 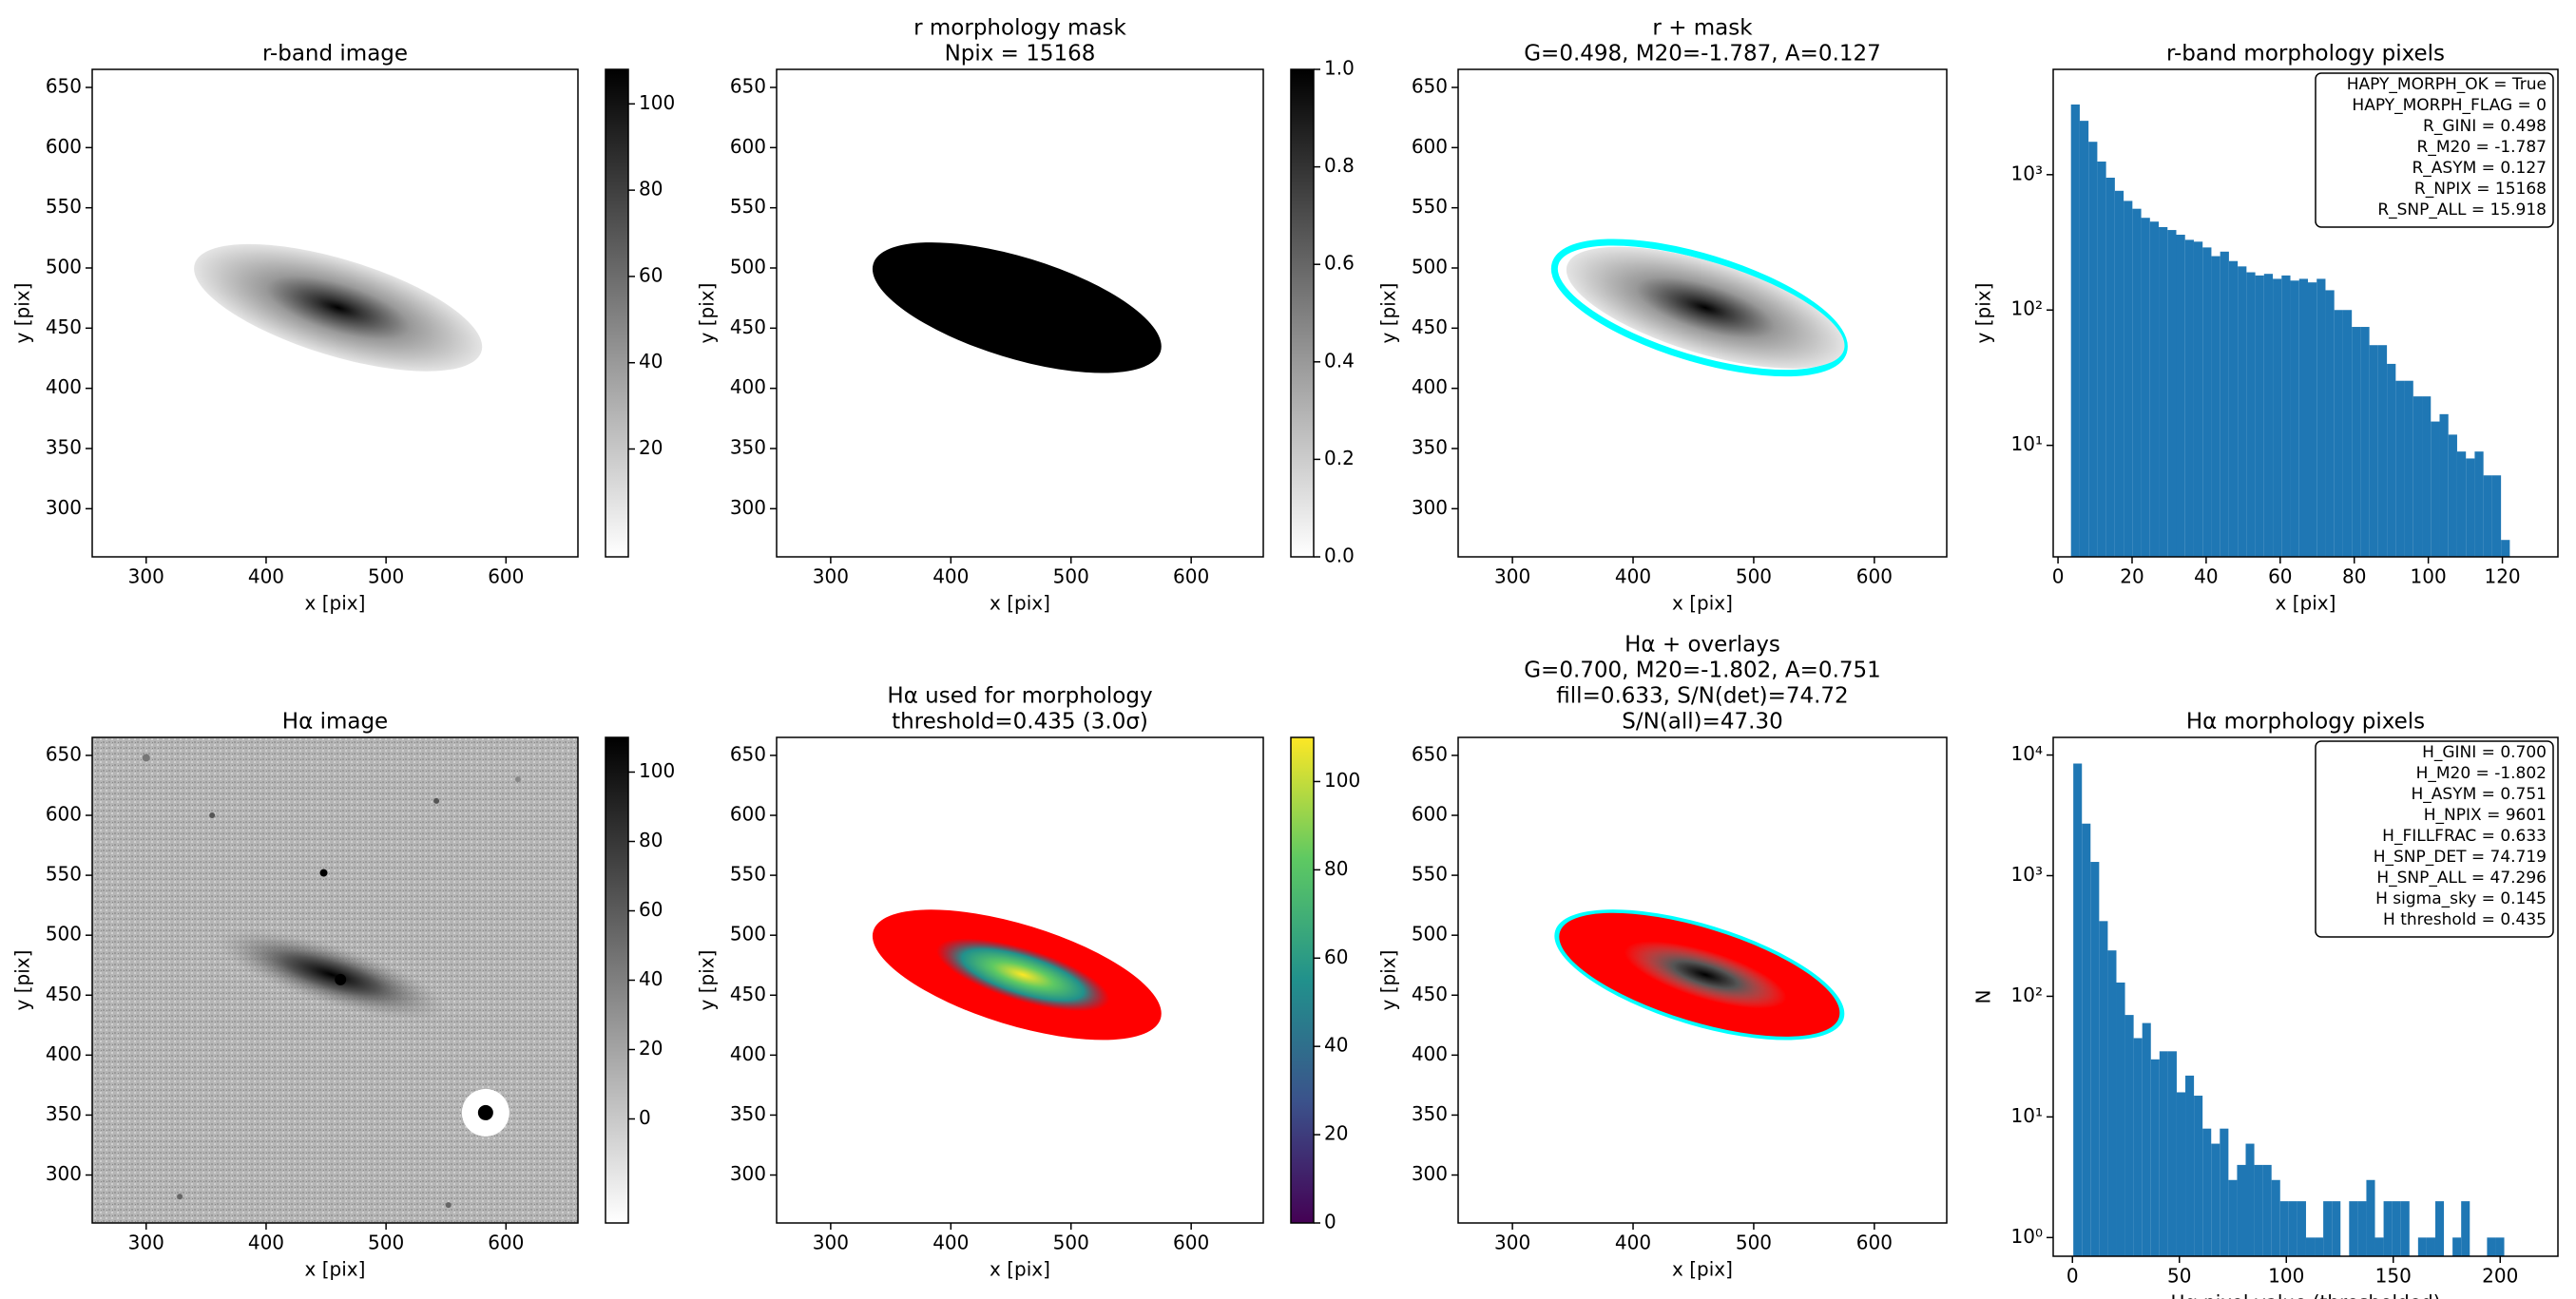 What do you see at coordinates (2500, 1277) in the screenshot?
I see `x-tick-label: 200` at bounding box center [2500, 1277].